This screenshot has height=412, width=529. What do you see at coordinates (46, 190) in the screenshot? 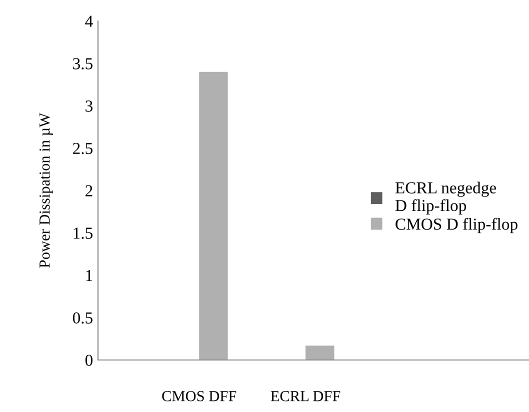
I see `y-axis-title: Power Dissipation in µW` at bounding box center [46, 190].